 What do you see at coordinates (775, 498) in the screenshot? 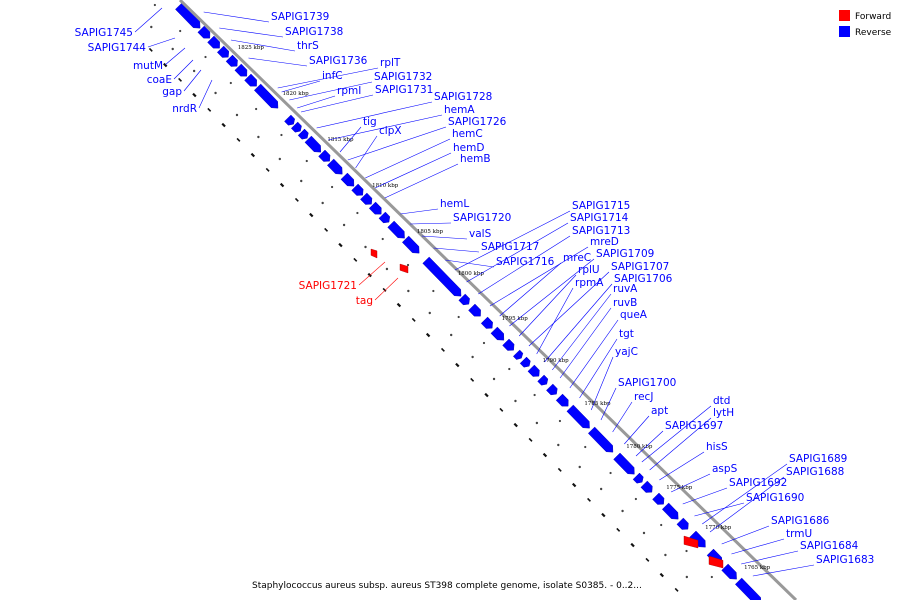
I see `gene-label: SAPIG1690` at bounding box center [775, 498].